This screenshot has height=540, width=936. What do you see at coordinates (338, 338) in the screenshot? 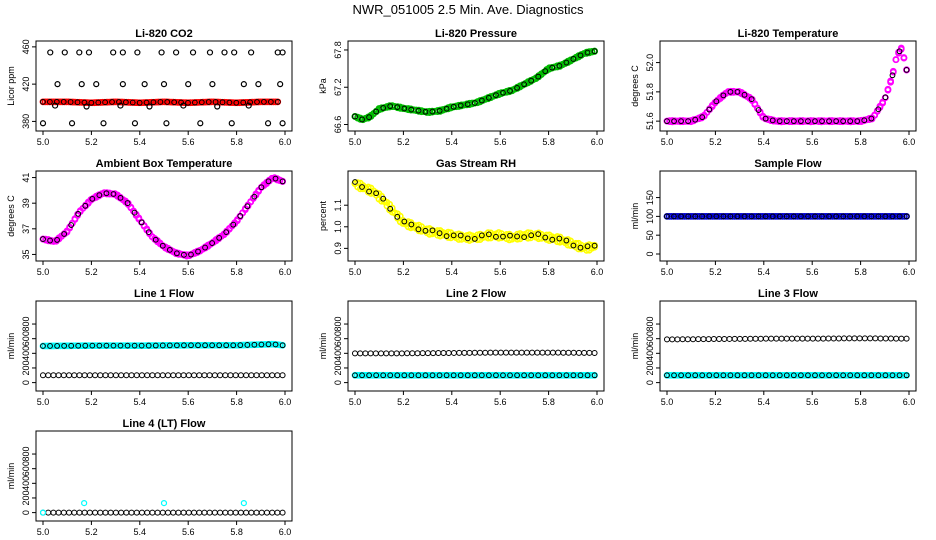
I see `y-tick-label: 600` at bounding box center [338, 338].